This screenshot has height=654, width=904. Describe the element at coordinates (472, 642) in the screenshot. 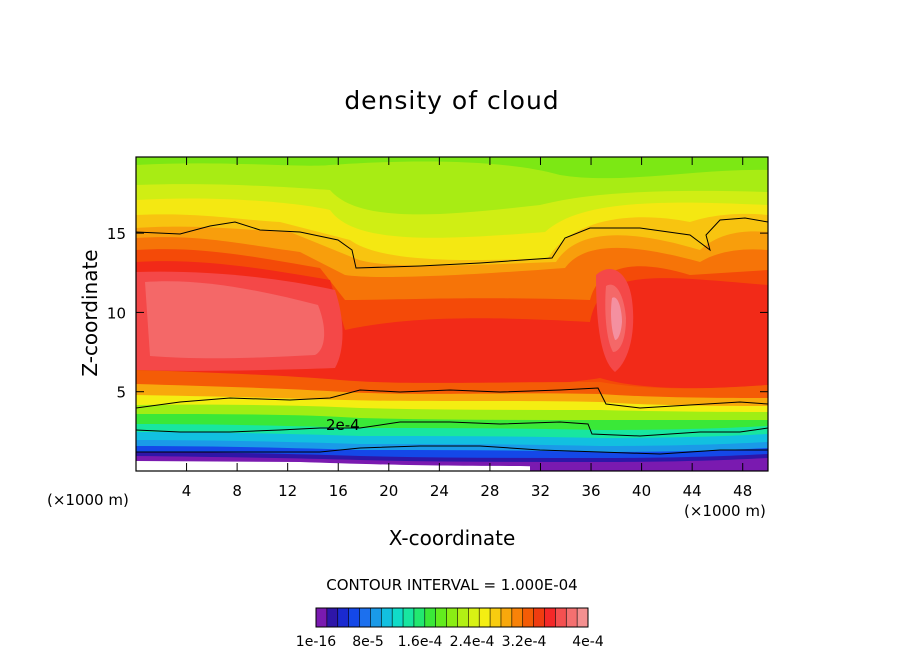

I see `colorbar-label: 2.4e-4` at that location.